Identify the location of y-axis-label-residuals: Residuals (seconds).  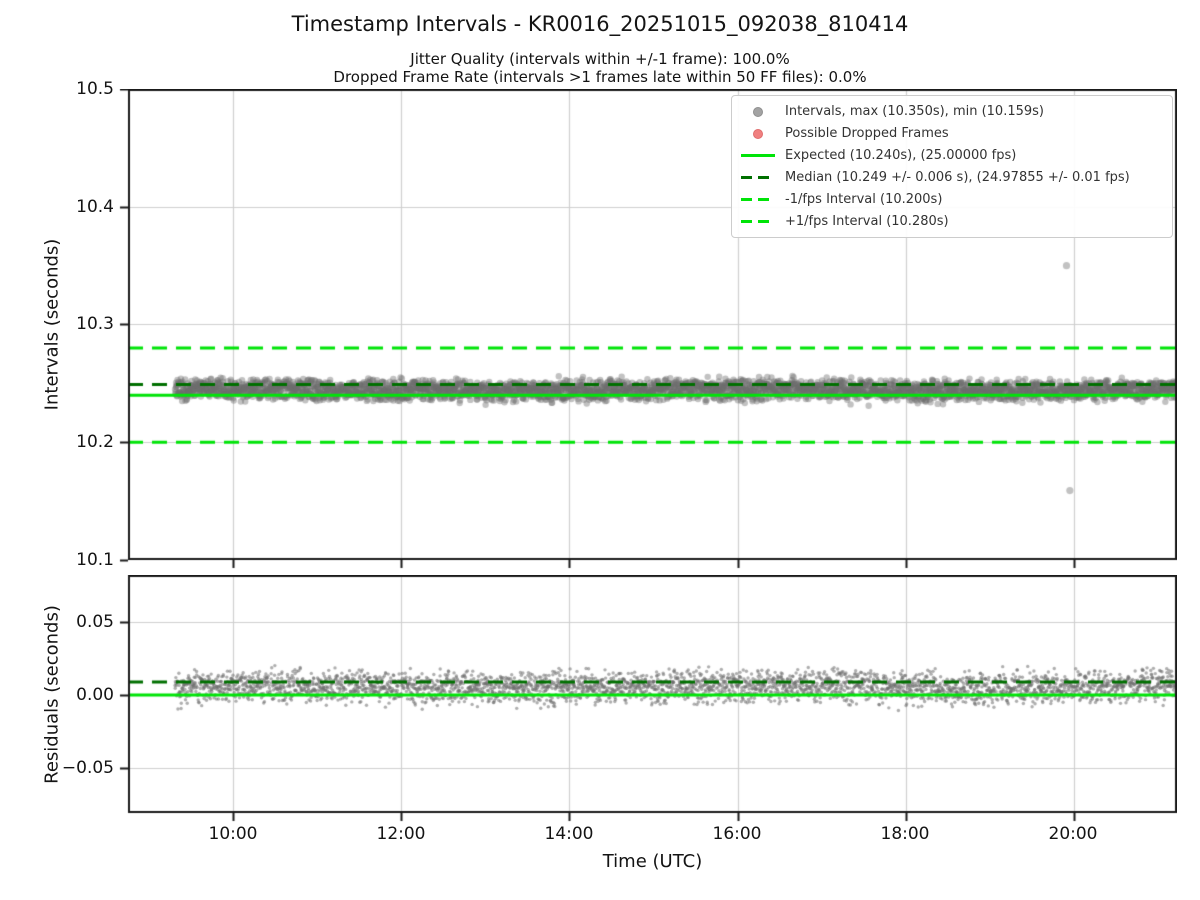
(52, 694).